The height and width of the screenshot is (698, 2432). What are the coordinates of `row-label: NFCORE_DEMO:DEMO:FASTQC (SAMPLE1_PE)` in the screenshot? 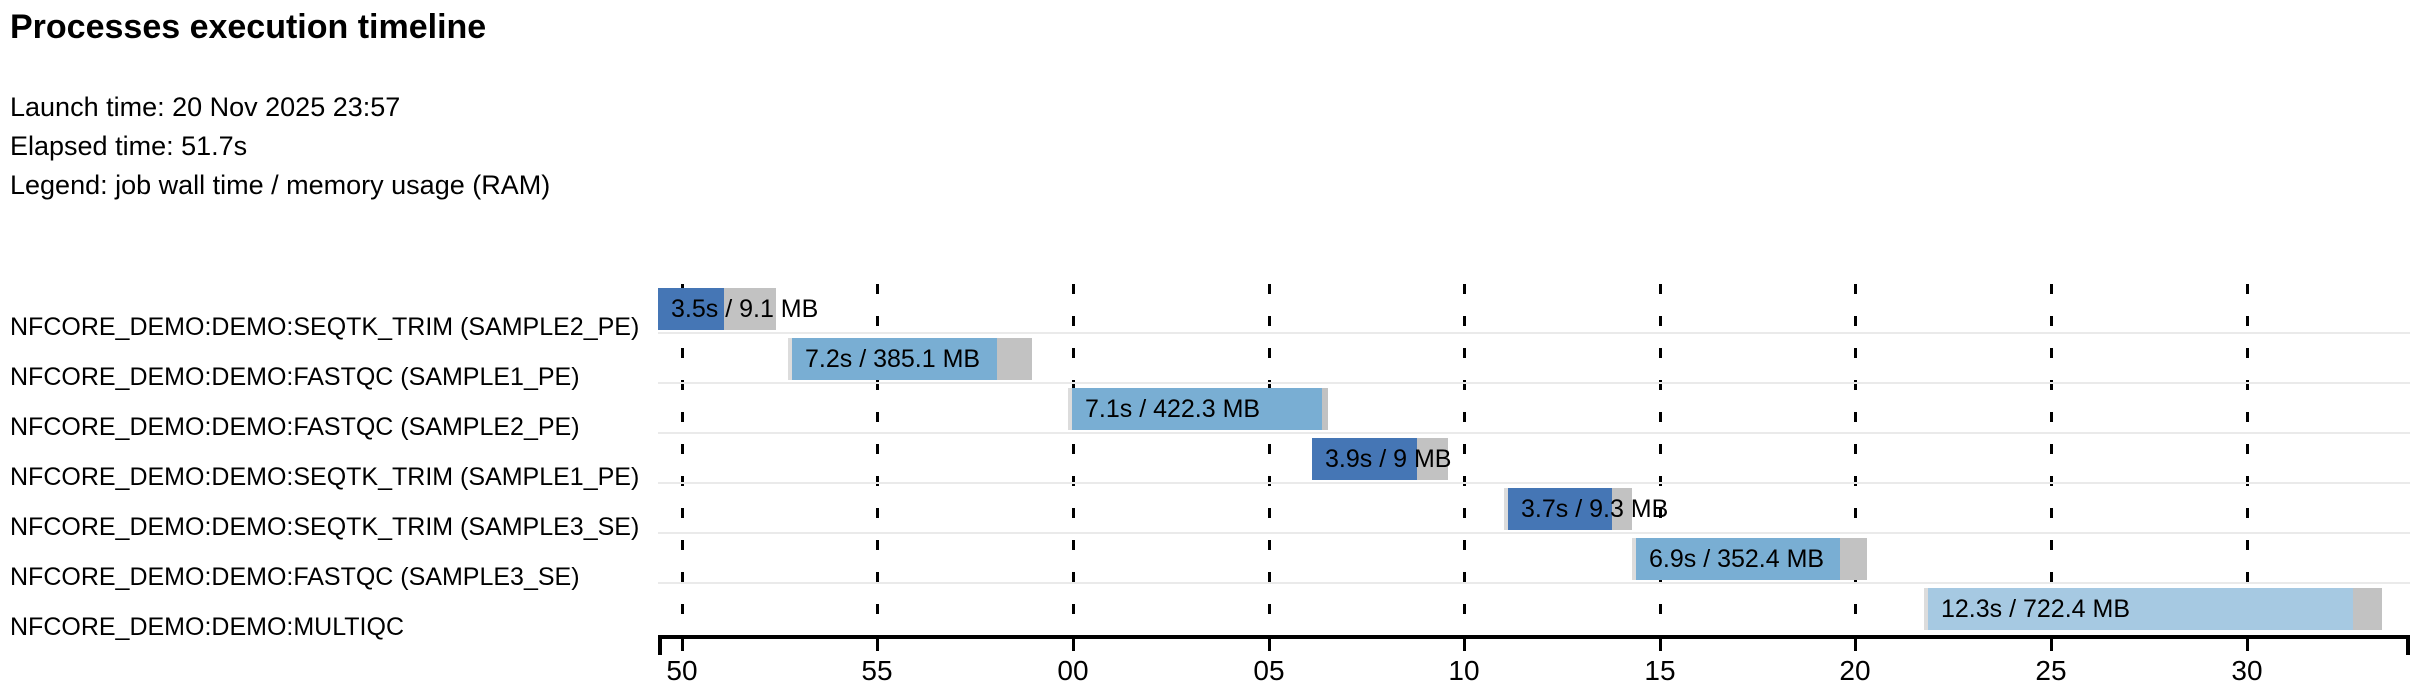 It's located at (295, 376).